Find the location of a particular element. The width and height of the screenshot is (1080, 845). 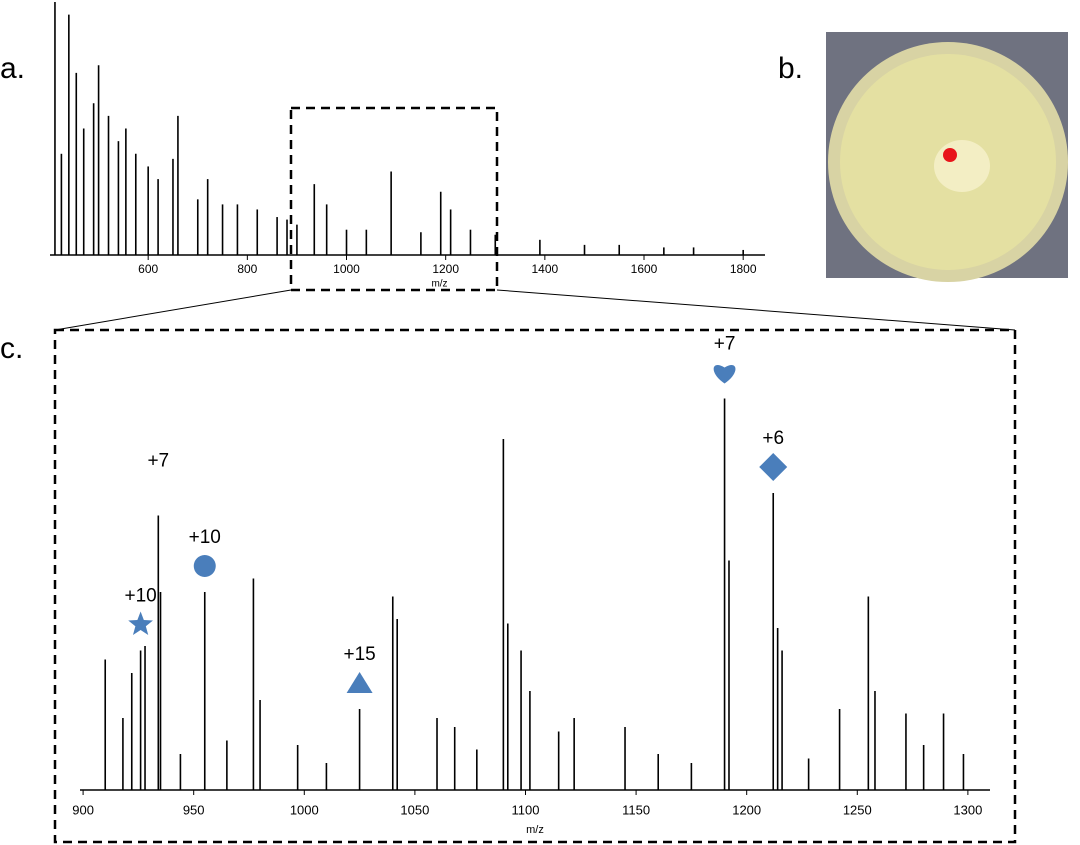

x-tick-label: 1300 is located at coordinates (967, 809).